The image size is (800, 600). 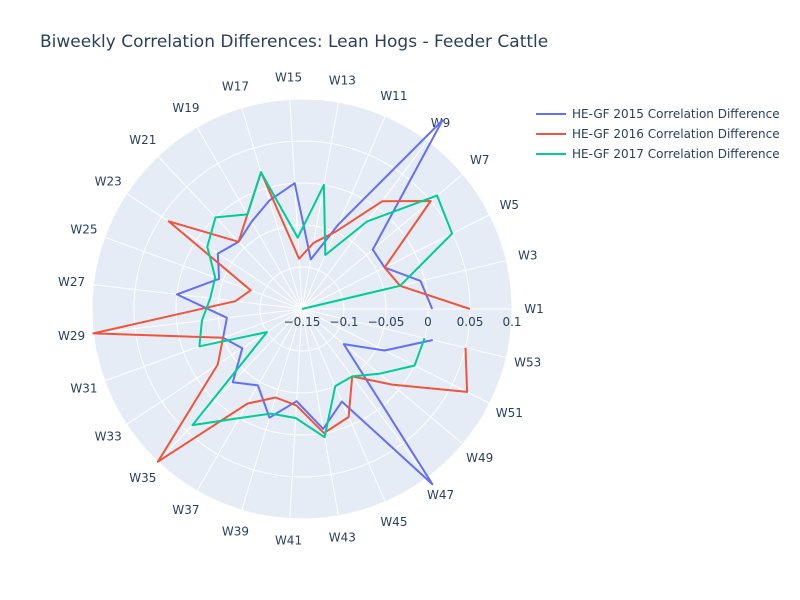 I want to click on radial-tick-label: 0.1, so click(x=511, y=322).